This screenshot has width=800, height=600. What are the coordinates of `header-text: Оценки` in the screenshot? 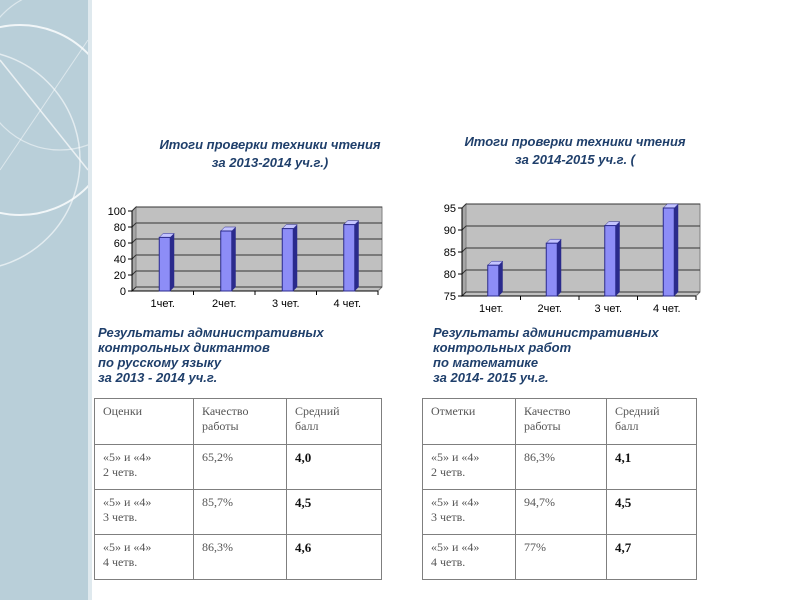 It's located at (123, 411).